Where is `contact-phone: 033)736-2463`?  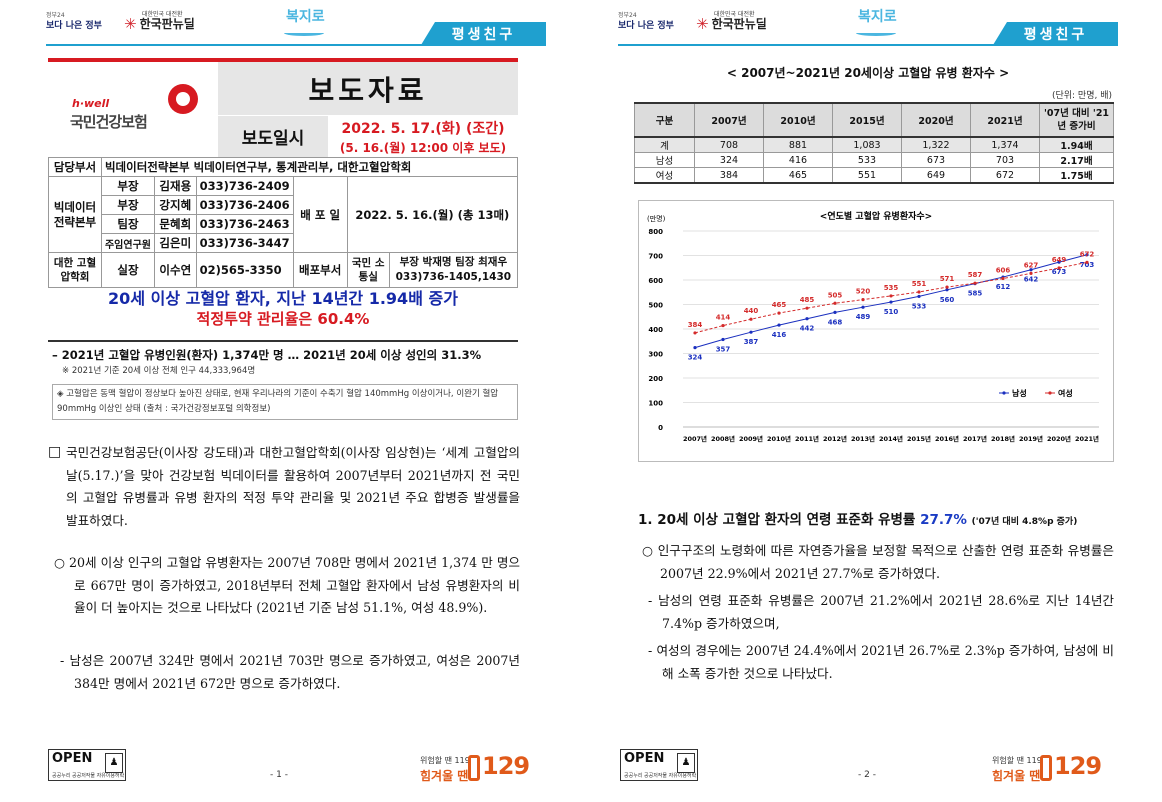
contact-phone: 033)736-2463 is located at coordinates (244, 224).